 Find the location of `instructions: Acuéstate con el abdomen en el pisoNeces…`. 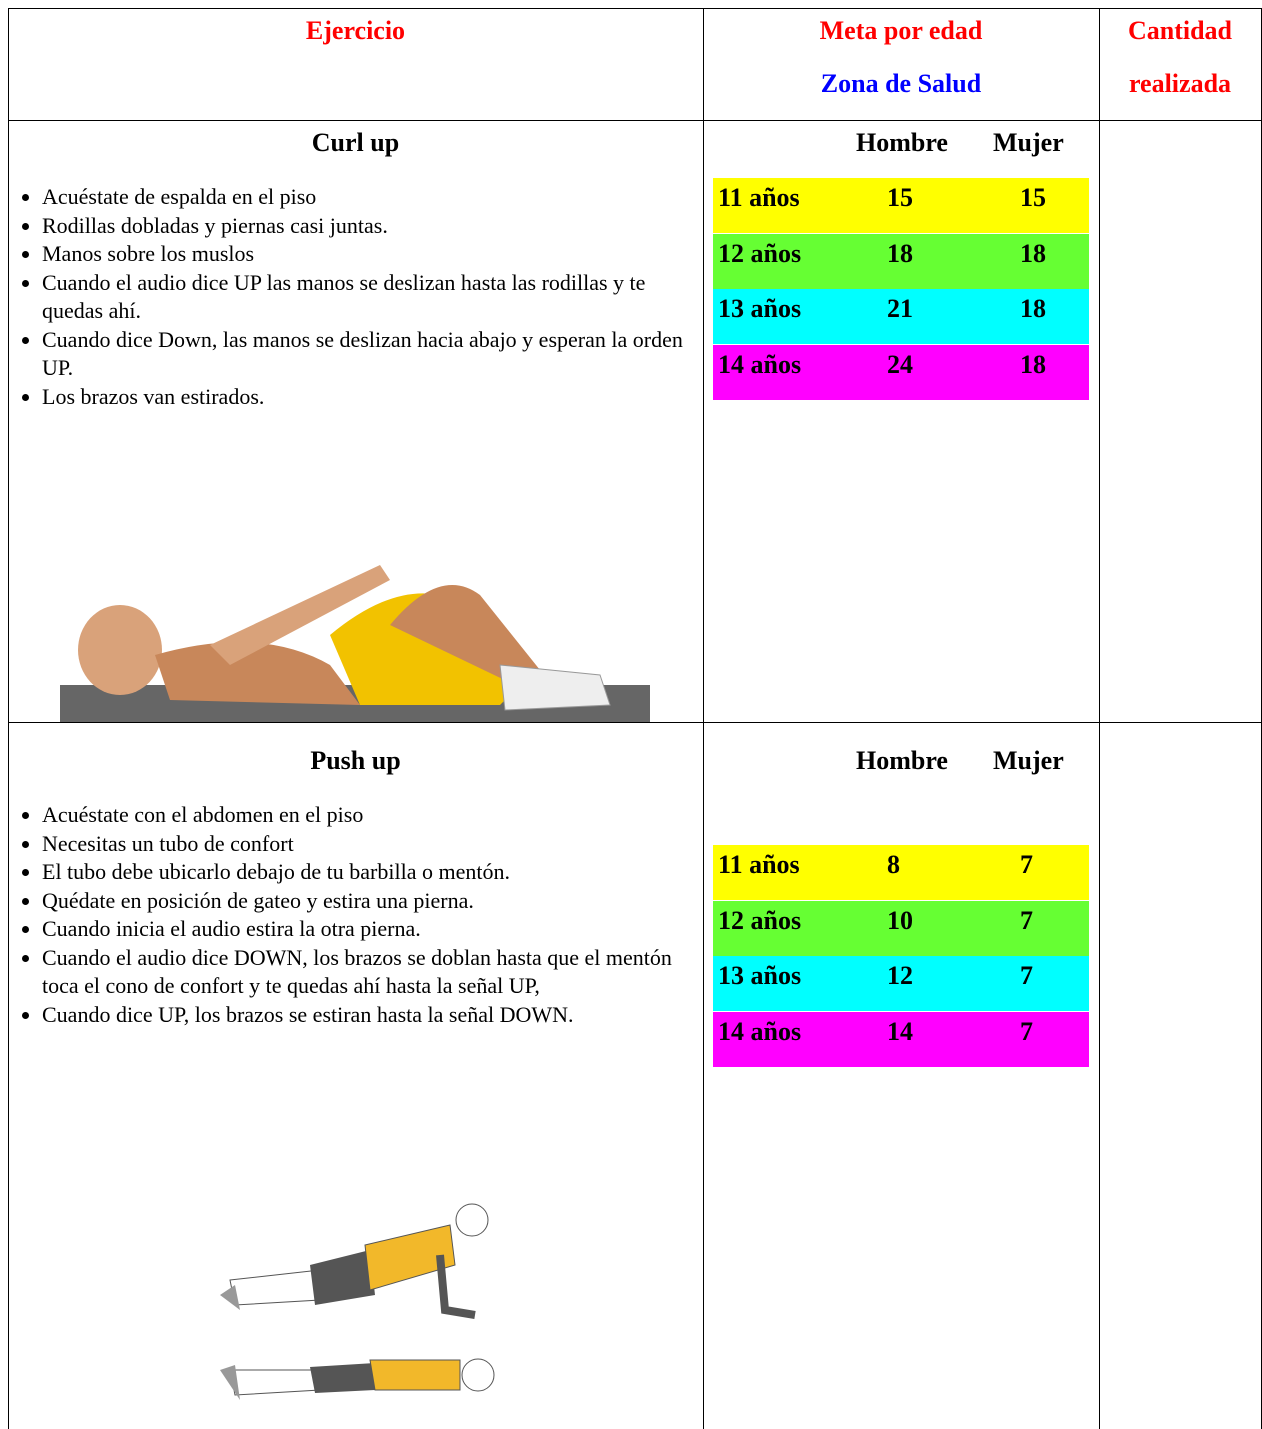

instructions: Acuéstate con el abdomen en el pisoNeces… is located at coordinates (353, 915).